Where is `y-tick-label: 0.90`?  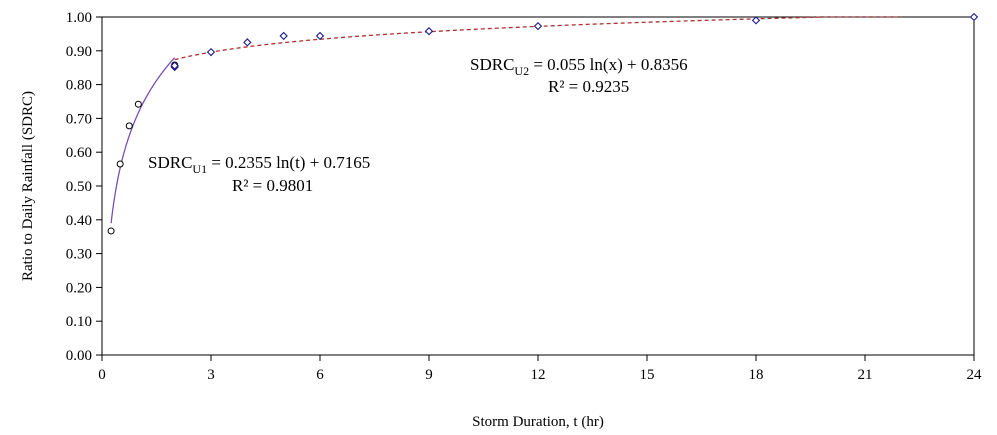 y-tick-label: 0.90 is located at coordinates (79, 52).